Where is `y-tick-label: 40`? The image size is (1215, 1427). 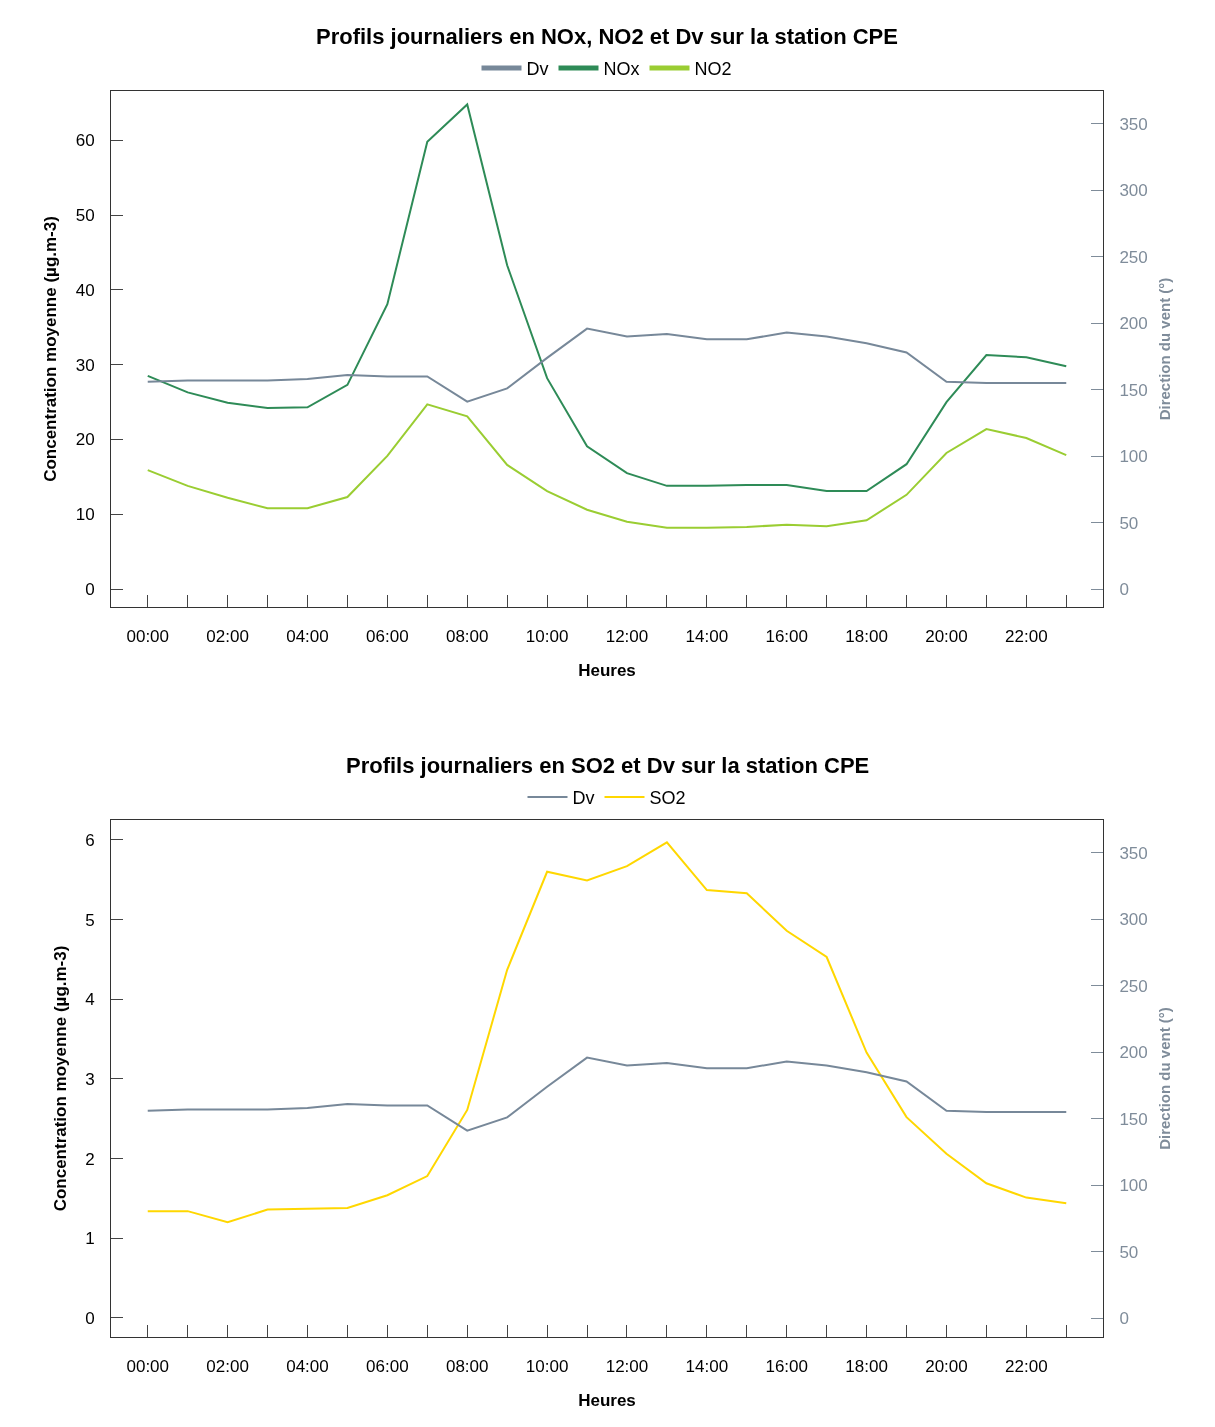
y-tick-label: 40 is located at coordinates (85, 290).